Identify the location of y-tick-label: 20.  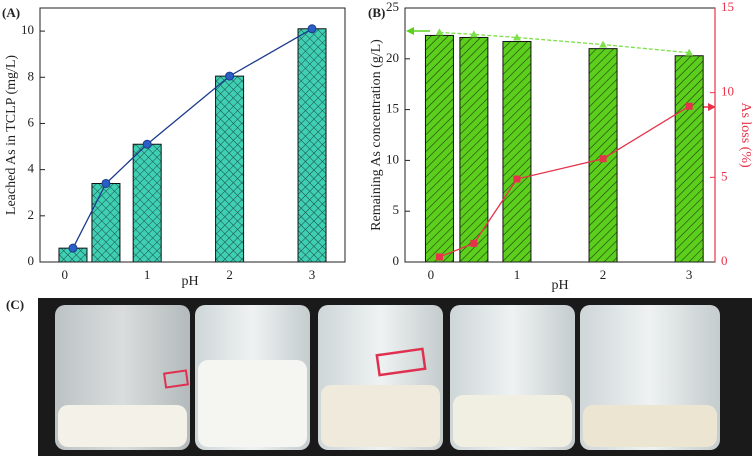
(392, 57).